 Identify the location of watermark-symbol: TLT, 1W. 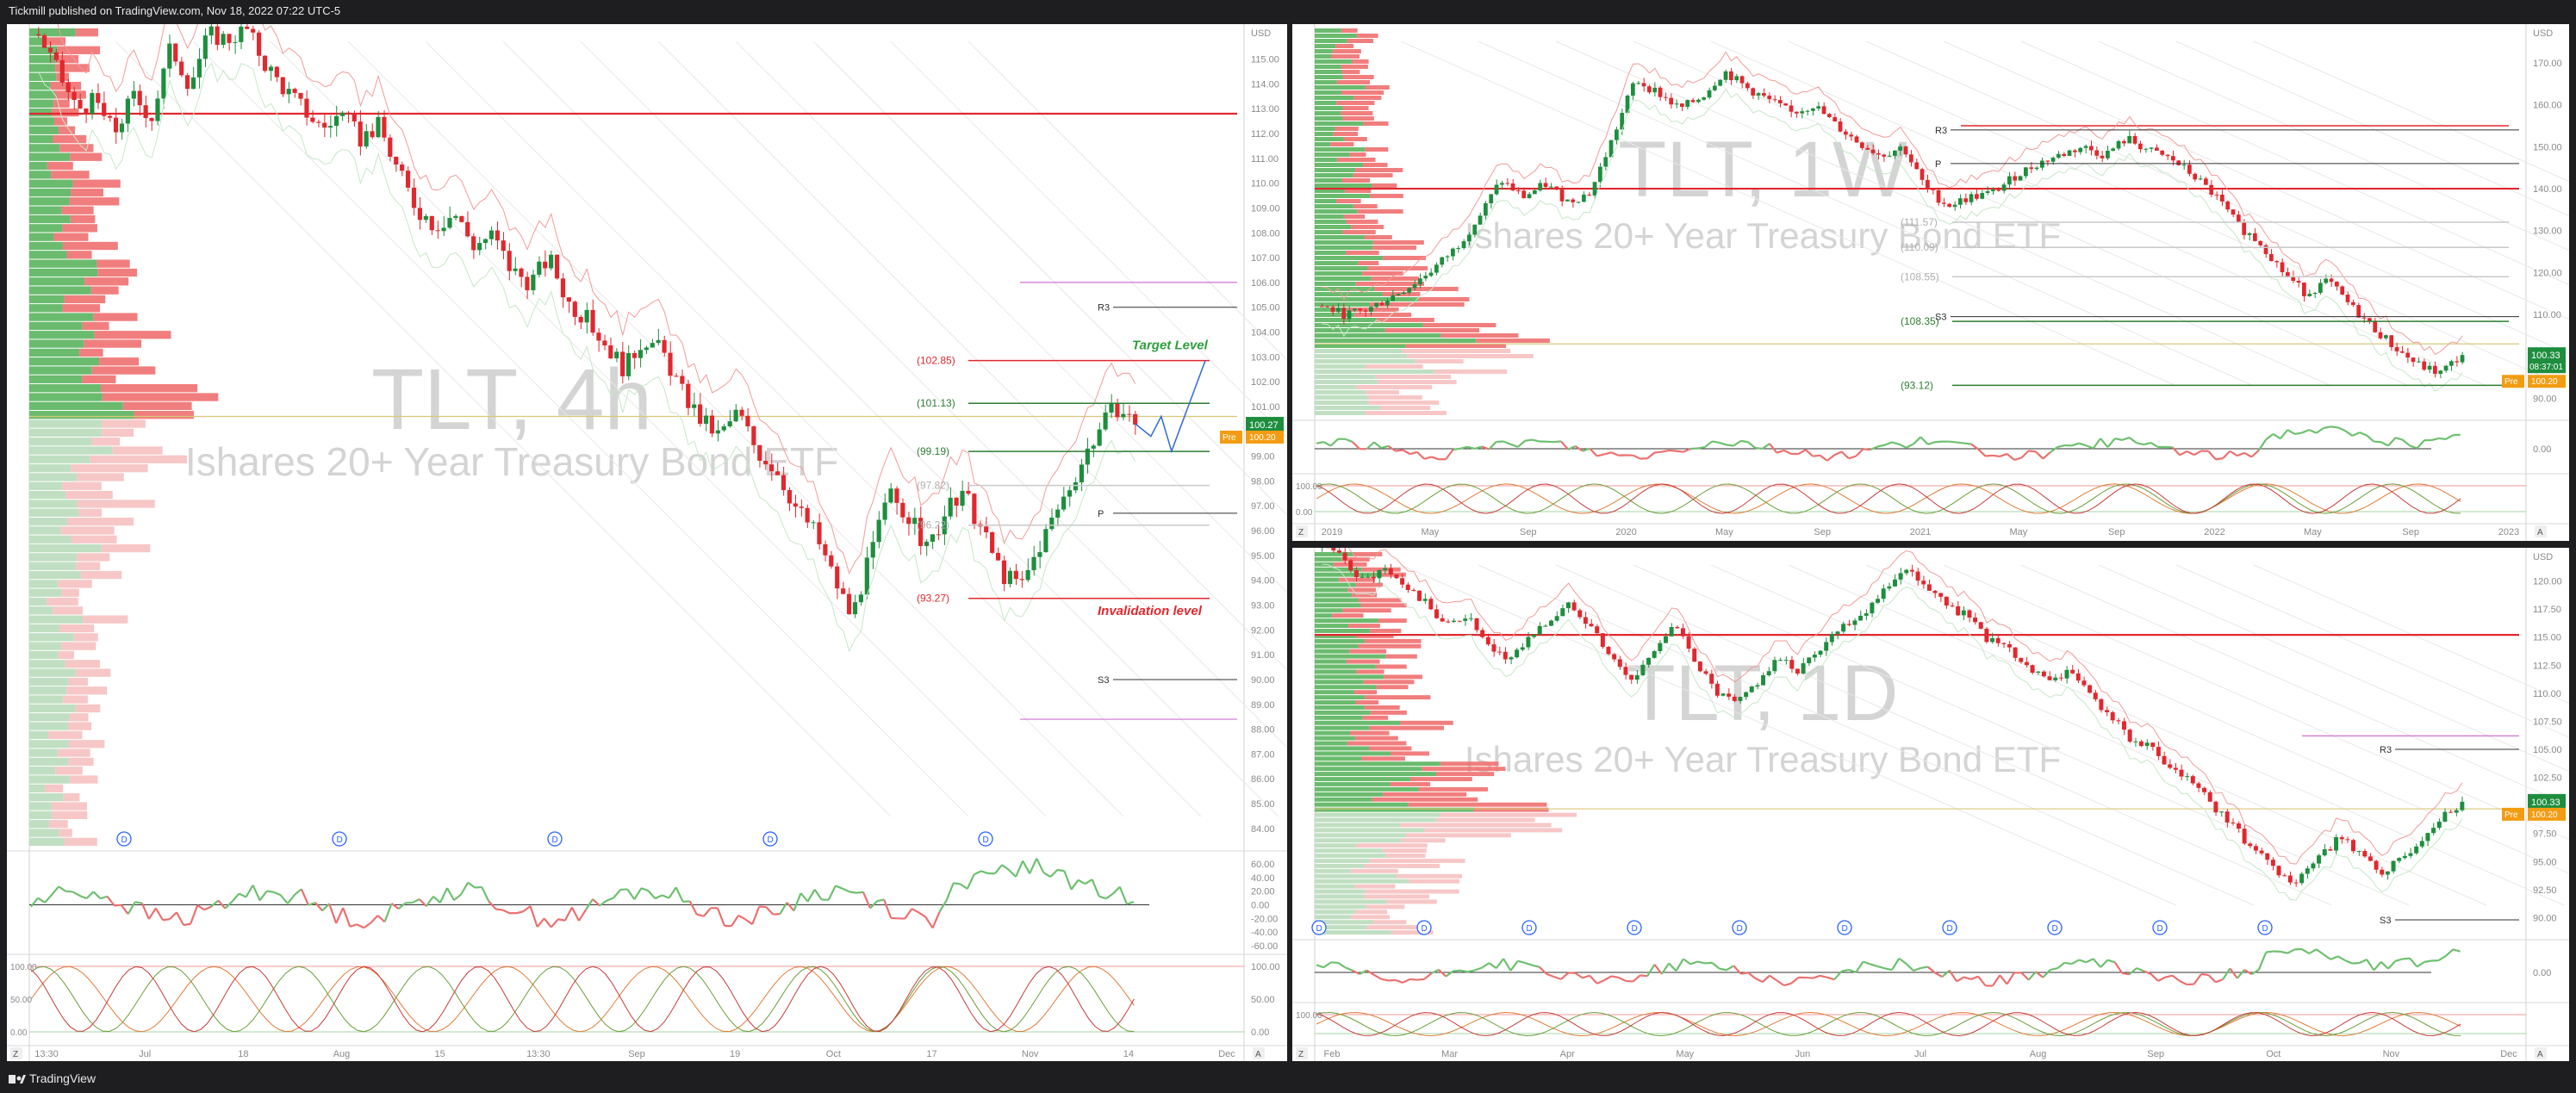
(1763, 170).